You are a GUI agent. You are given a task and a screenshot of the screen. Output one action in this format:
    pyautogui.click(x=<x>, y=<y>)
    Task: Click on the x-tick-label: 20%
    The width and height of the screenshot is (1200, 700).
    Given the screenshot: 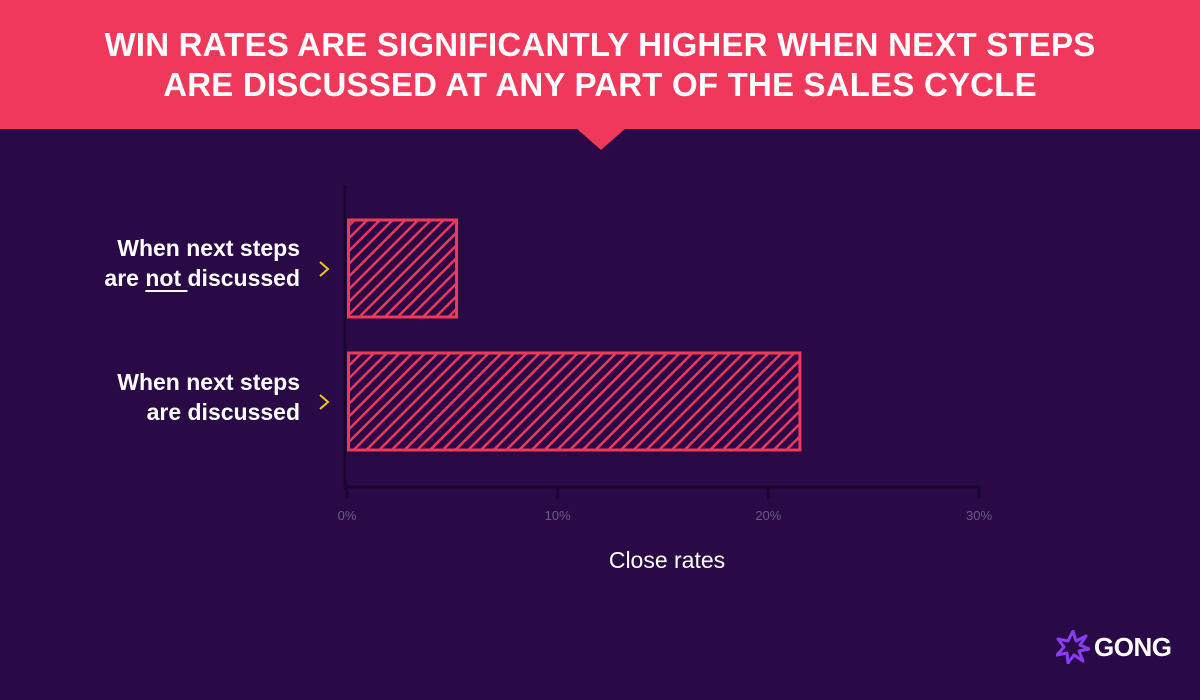 What is the action you would take?
    pyautogui.click(x=768, y=515)
    